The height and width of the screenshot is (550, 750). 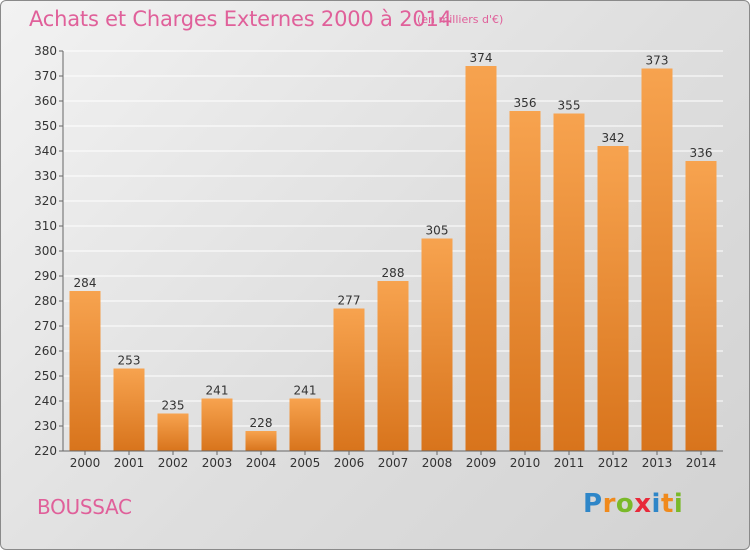 I want to click on bar-2011, so click(x=569, y=282).